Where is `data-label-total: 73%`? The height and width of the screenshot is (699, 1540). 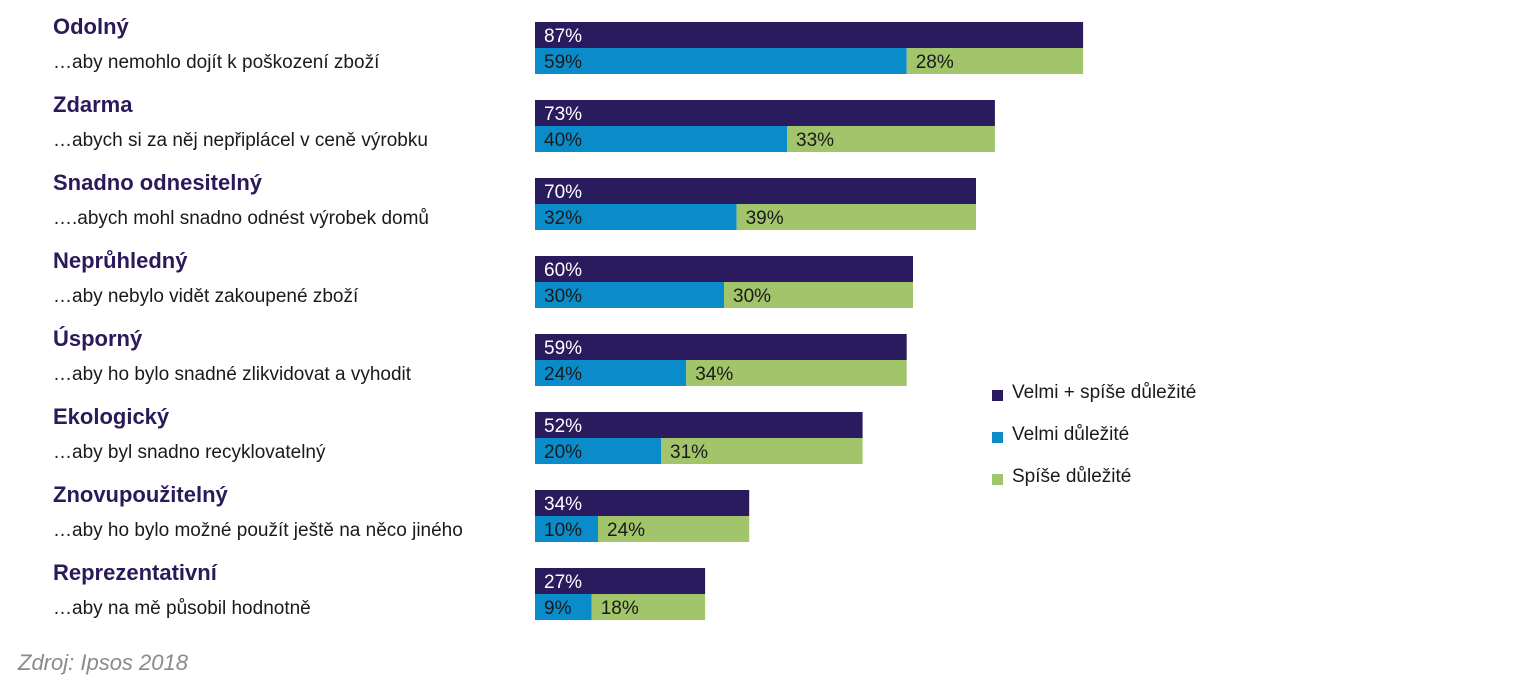 data-label-total: 73% is located at coordinates (563, 114).